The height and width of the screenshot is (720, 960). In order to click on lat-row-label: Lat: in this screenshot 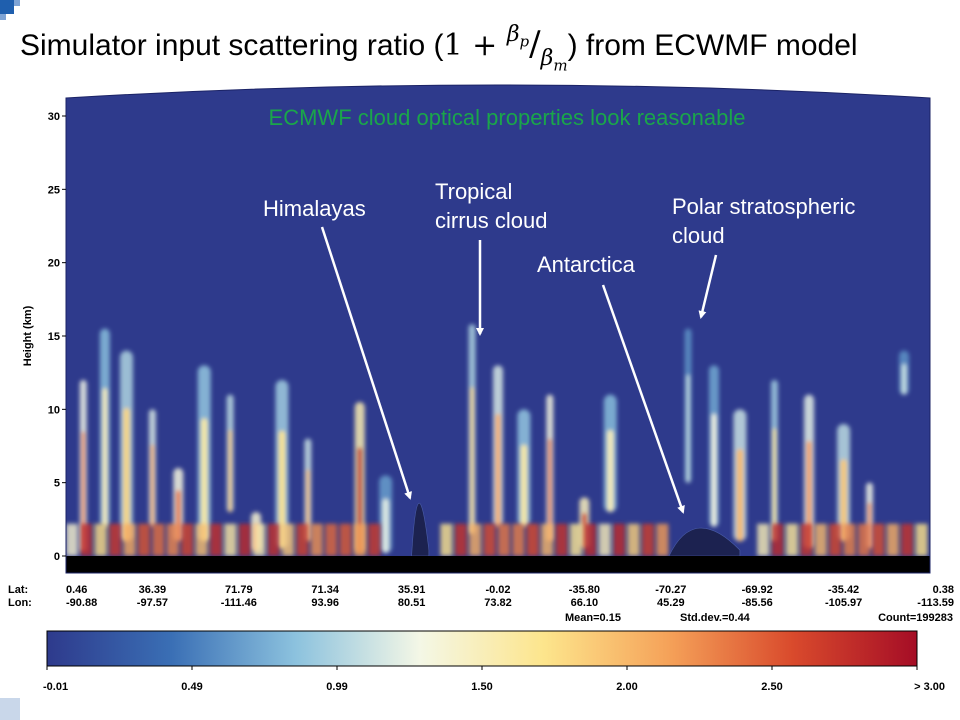, I will do `click(18, 590)`.